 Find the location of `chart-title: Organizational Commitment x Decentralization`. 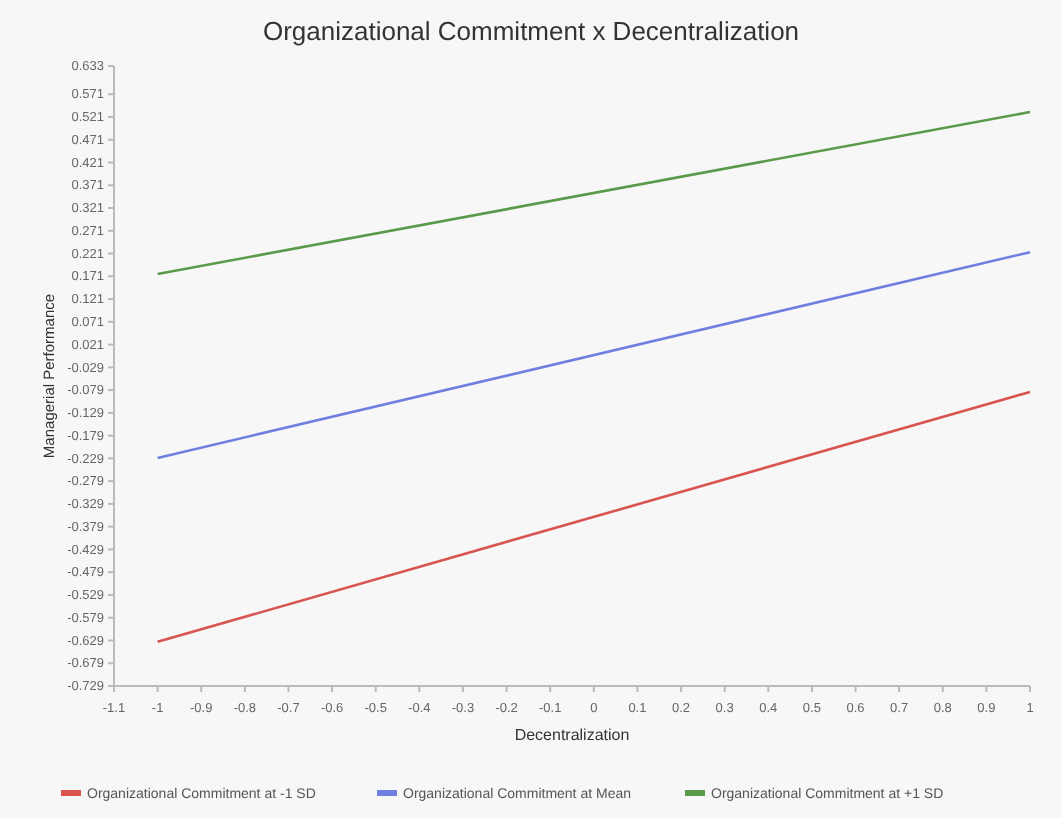

chart-title: Organizational Commitment x Decentralization is located at coordinates (531, 31).